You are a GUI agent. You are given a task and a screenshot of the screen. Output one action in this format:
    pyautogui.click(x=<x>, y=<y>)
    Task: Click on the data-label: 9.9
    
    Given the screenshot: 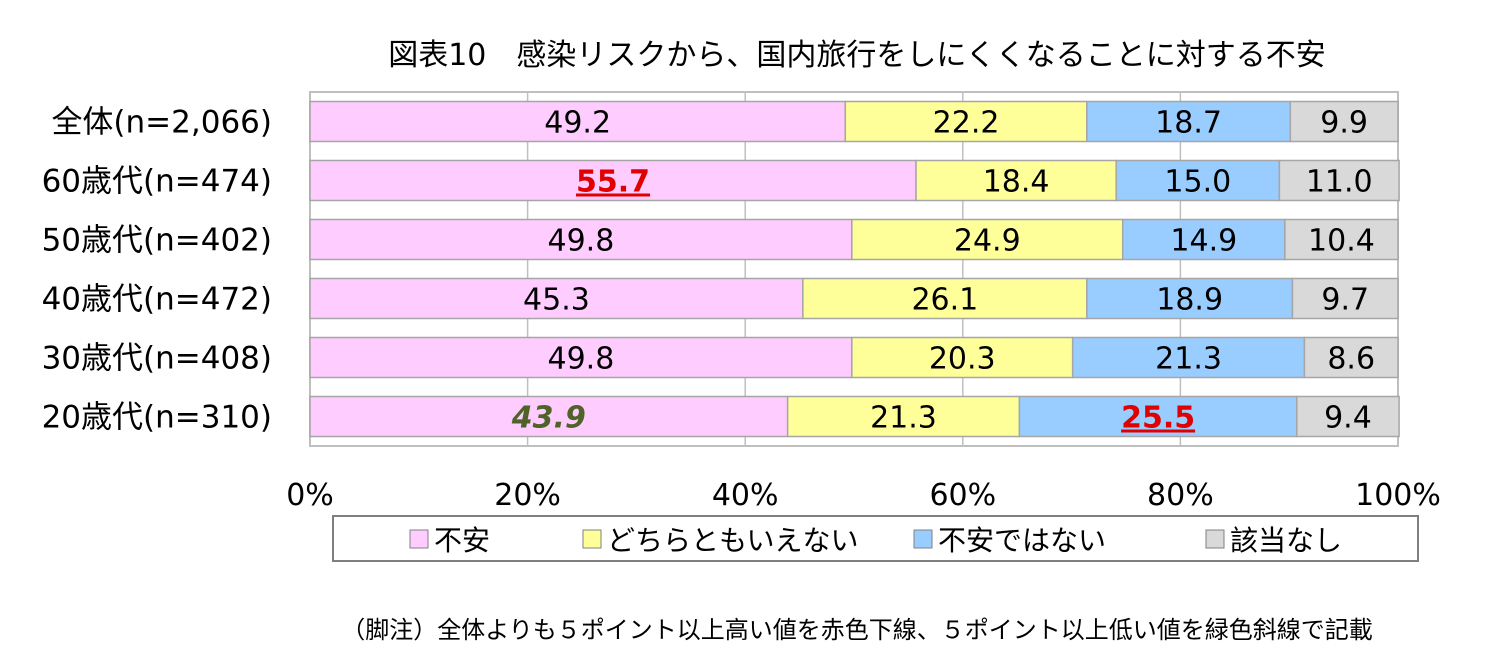 What is the action you would take?
    pyautogui.click(x=1344, y=123)
    